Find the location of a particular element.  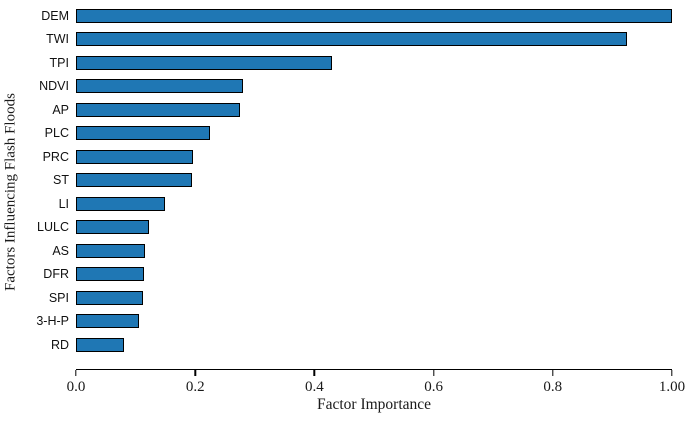

bar-row: NDVI is located at coordinates (355, 87).